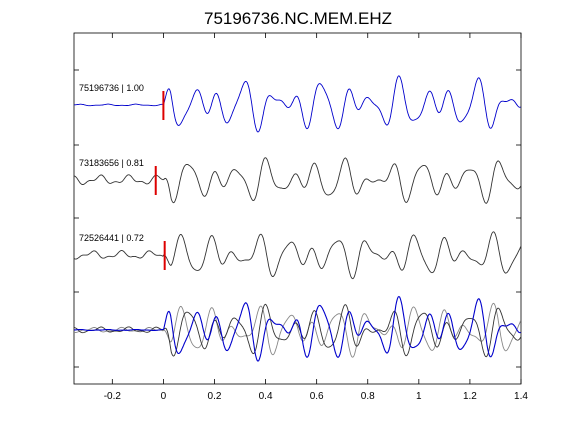  I want to click on x-tick-label: 1.4, so click(521, 396).